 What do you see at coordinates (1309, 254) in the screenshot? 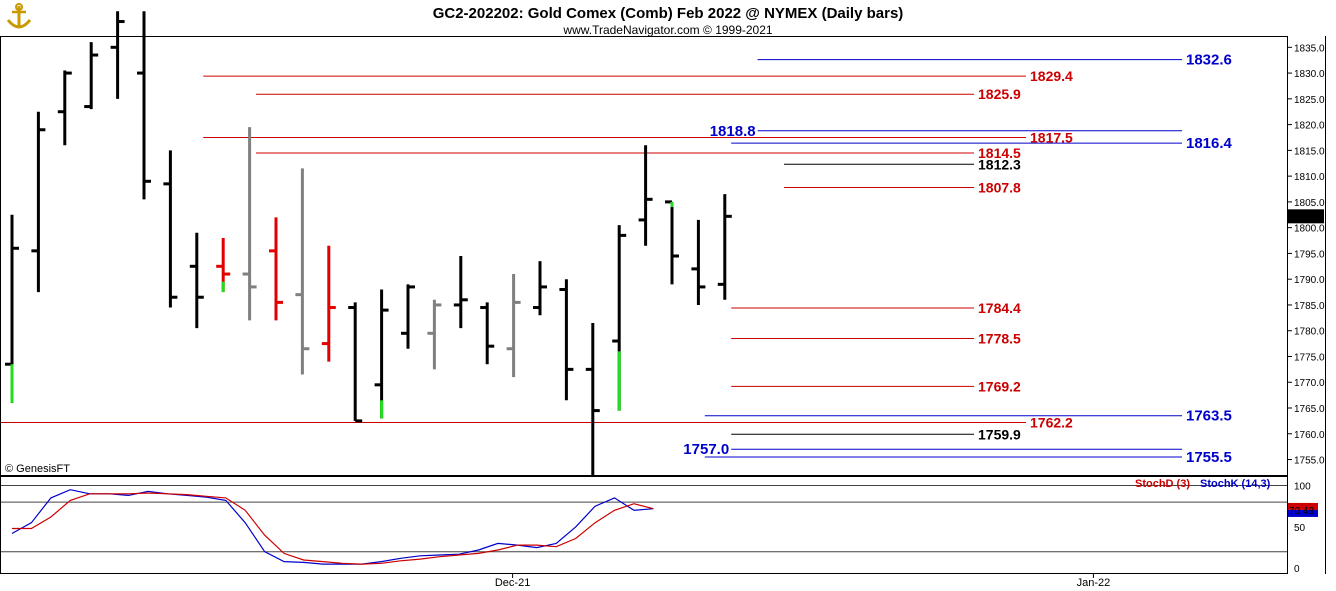
I see `y-tick-label: 1795.0` at bounding box center [1309, 254].